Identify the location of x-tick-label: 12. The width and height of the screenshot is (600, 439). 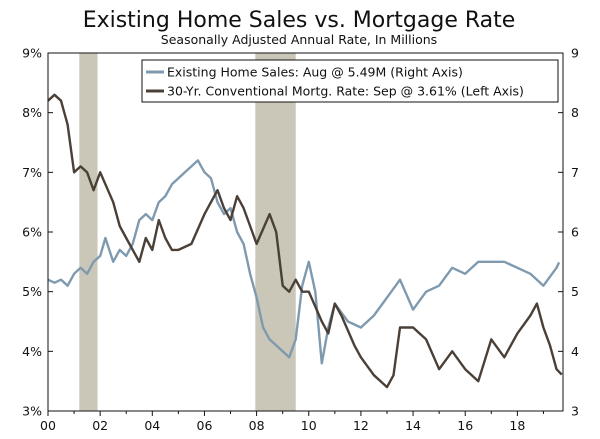
(361, 425).